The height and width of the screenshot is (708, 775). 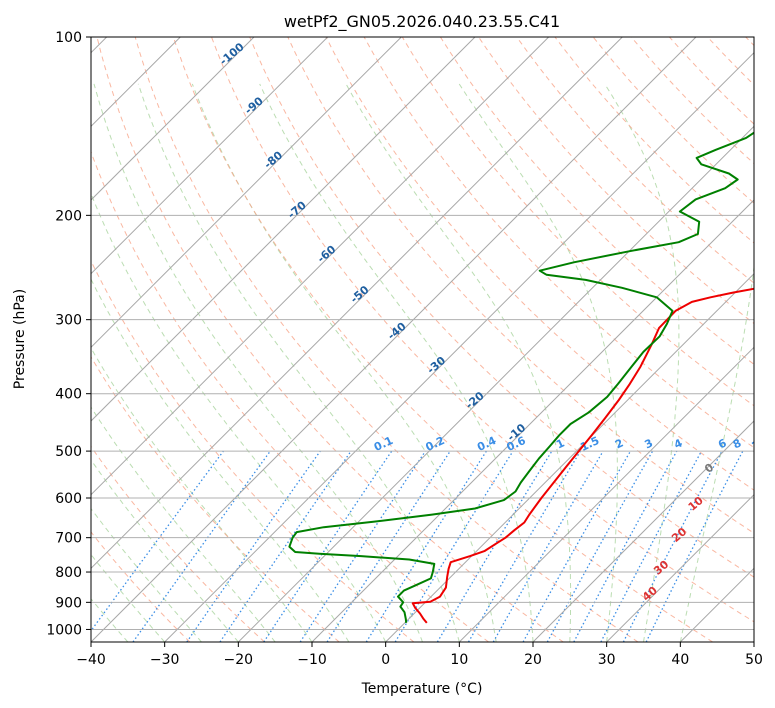 I want to click on mixing-ratio-0.6, so click(x=285, y=546).